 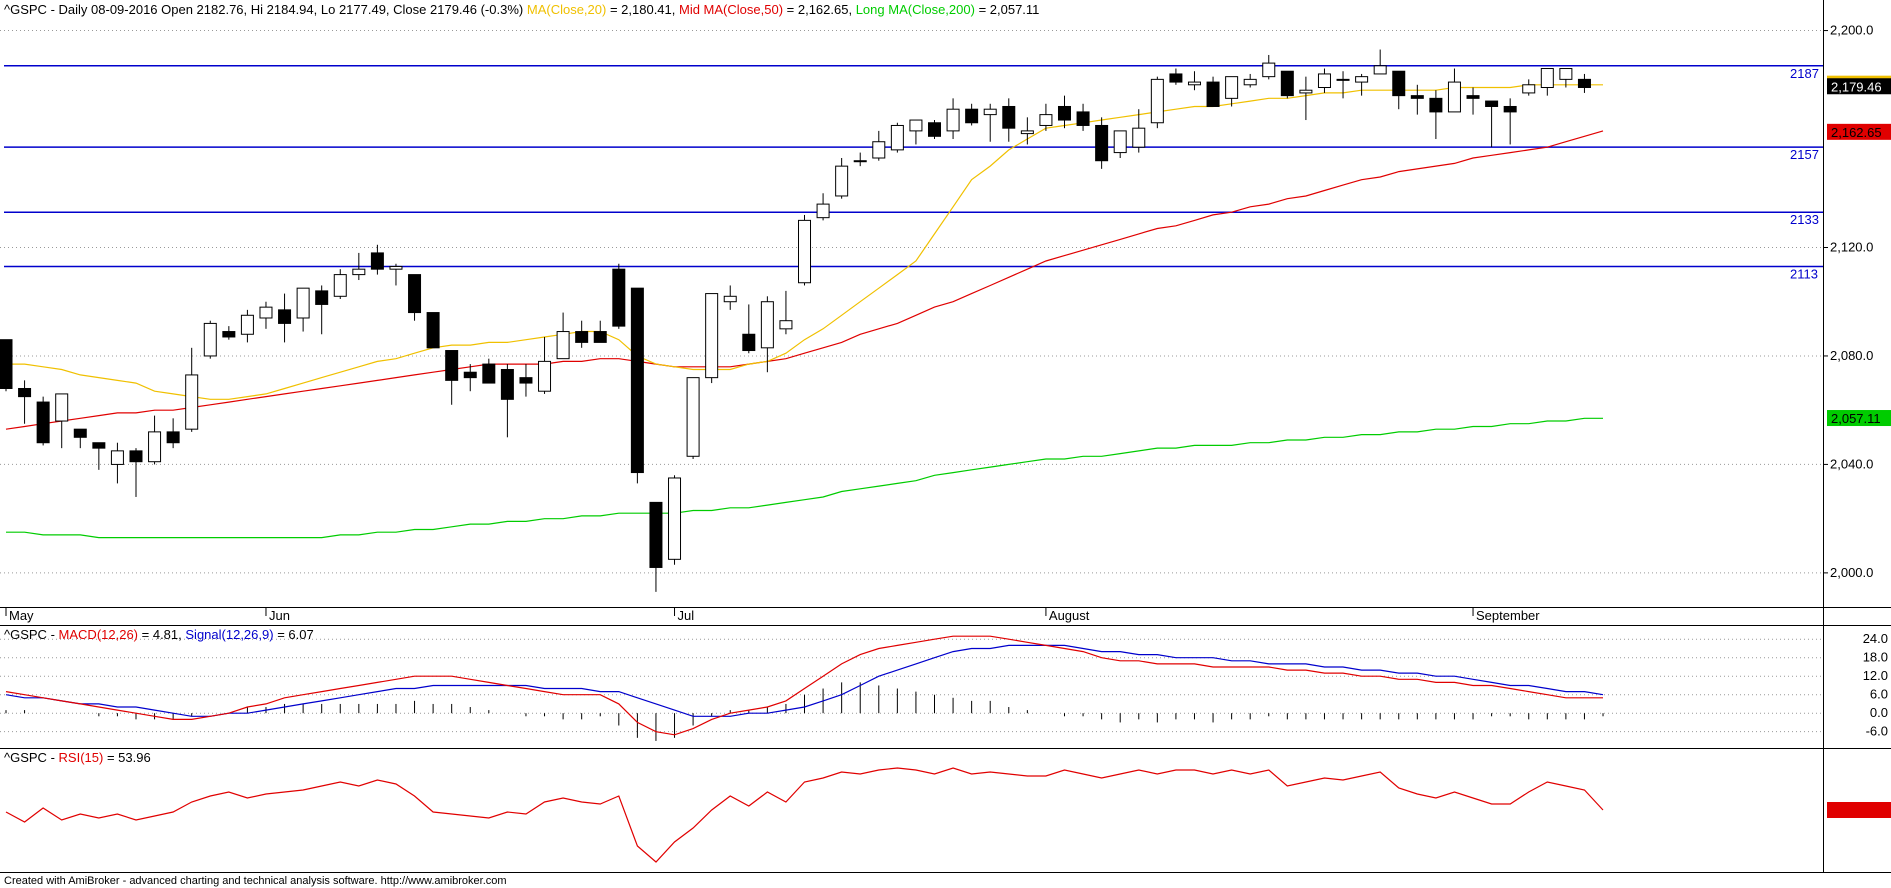 What do you see at coordinates (162, 634) in the screenshot?
I see `macd-value: = 4.81,` at bounding box center [162, 634].